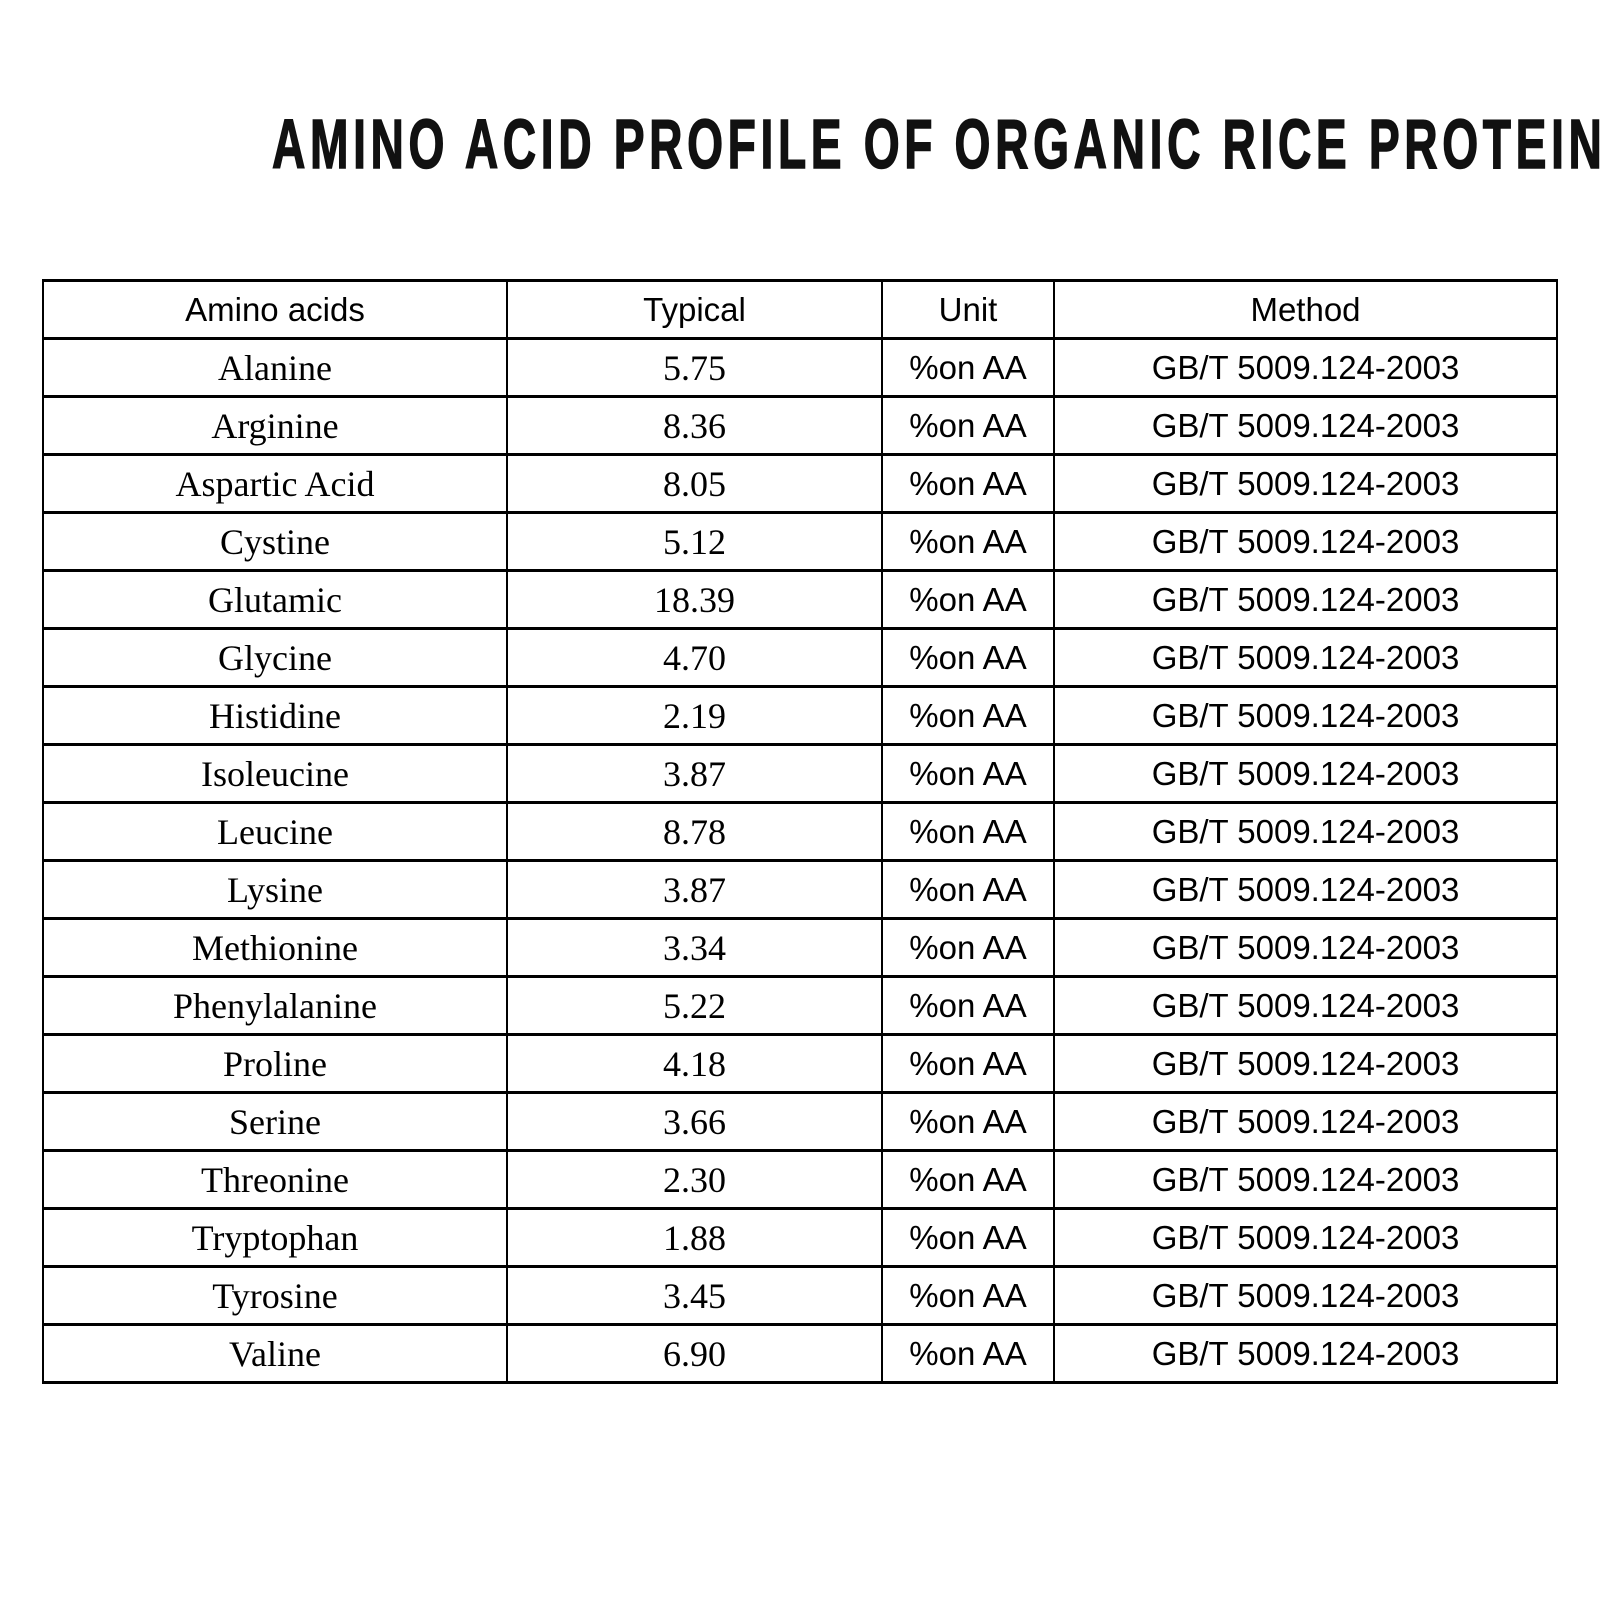  I want to click on header-amino-acids: Amino acids, so click(275, 309).